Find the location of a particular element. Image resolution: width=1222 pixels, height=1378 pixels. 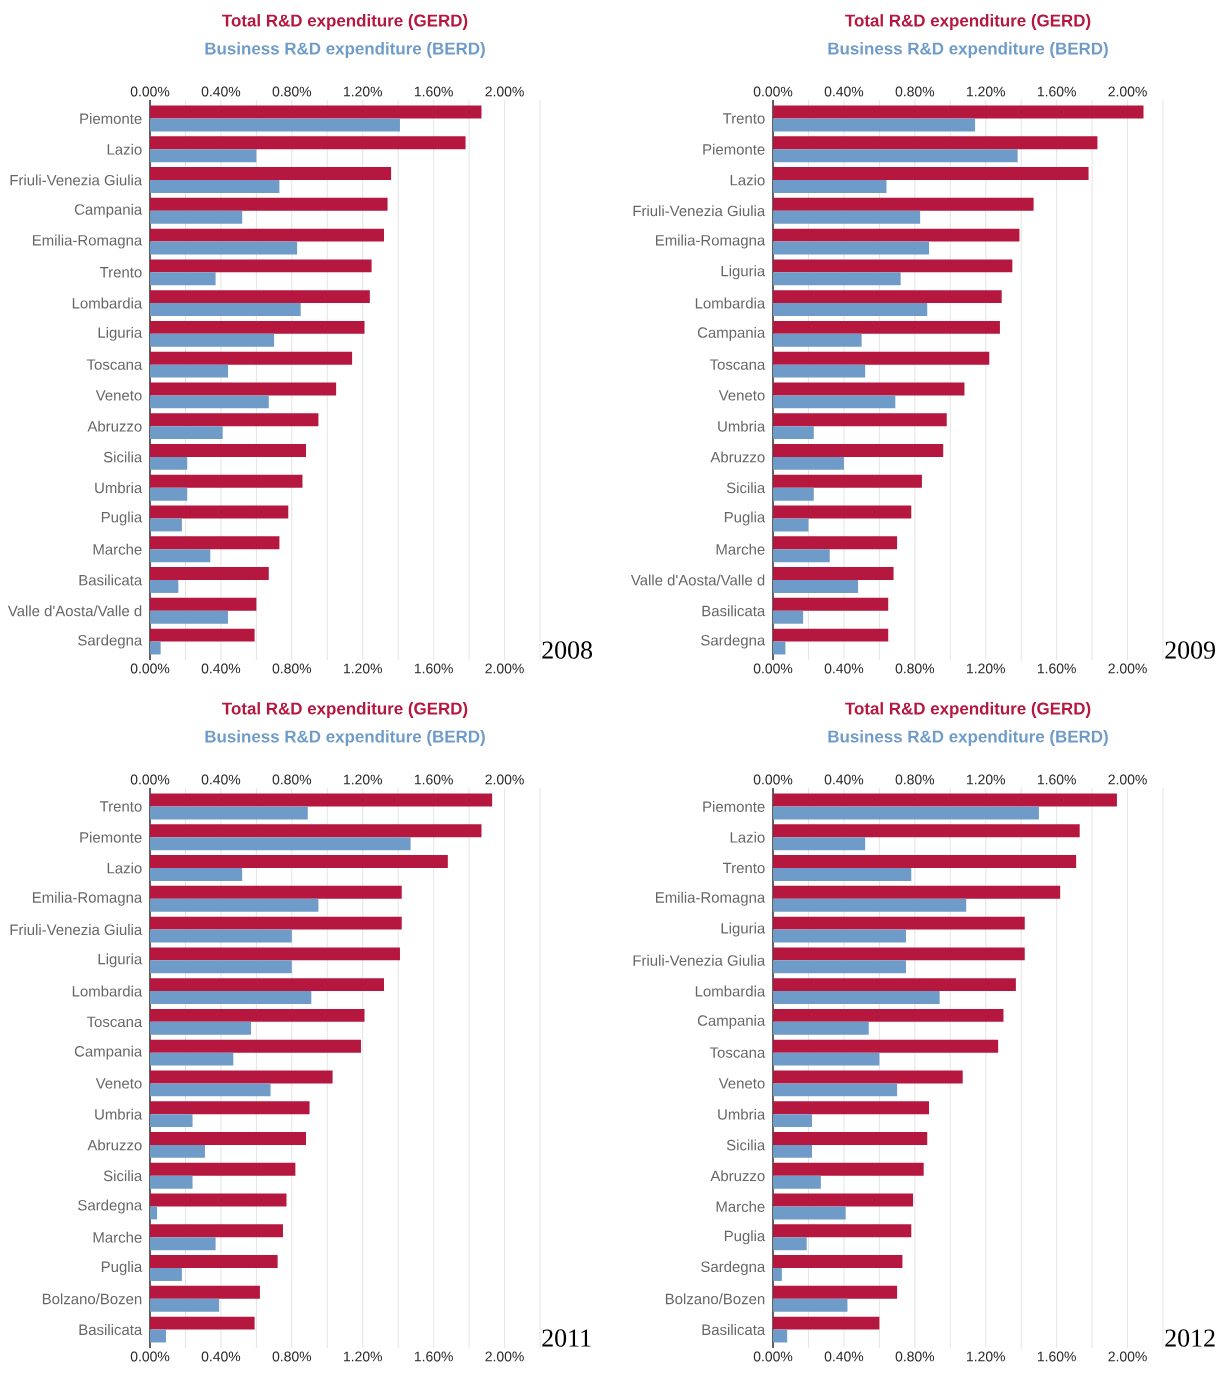

y-tick-label: Marche is located at coordinates (740, 549).